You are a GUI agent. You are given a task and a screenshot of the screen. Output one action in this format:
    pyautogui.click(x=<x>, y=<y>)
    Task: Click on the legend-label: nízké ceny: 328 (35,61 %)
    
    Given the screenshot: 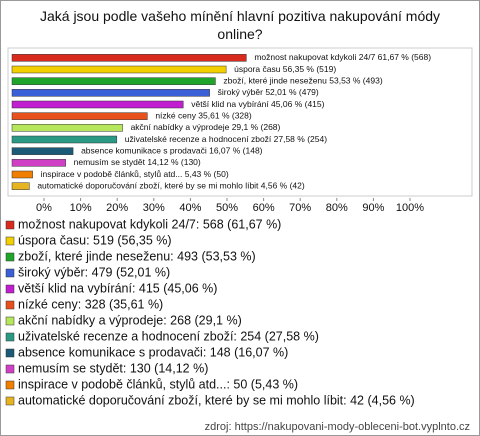 What is the action you would take?
    pyautogui.click(x=90, y=304)
    